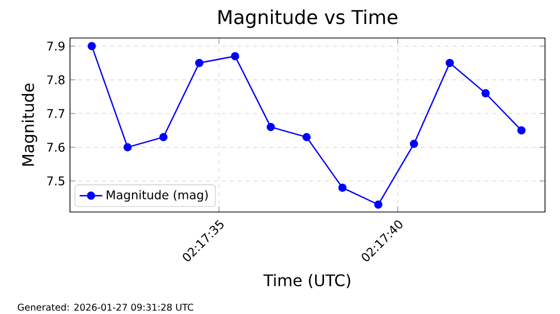  What do you see at coordinates (56, 147) in the screenshot?
I see `y-tick-label: 7.6` at bounding box center [56, 147].